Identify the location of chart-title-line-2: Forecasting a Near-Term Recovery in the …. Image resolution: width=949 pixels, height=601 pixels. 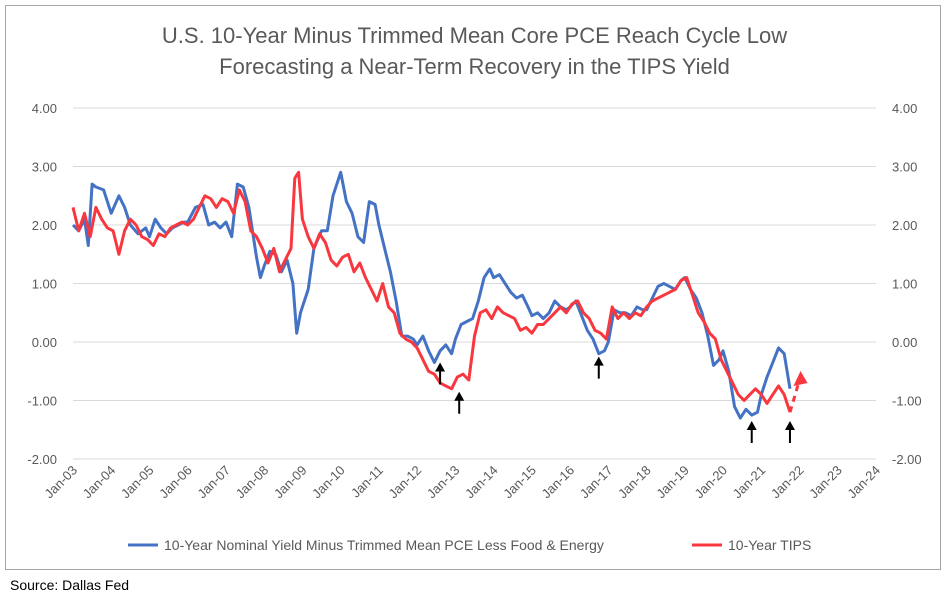
(474, 66).